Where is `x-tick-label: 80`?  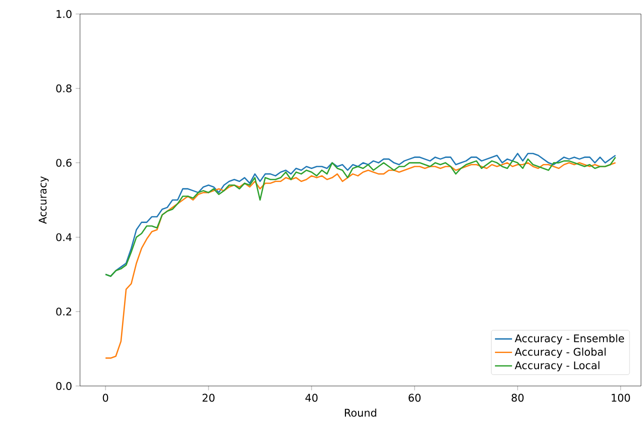
x-tick-label: 80 is located at coordinates (518, 398).